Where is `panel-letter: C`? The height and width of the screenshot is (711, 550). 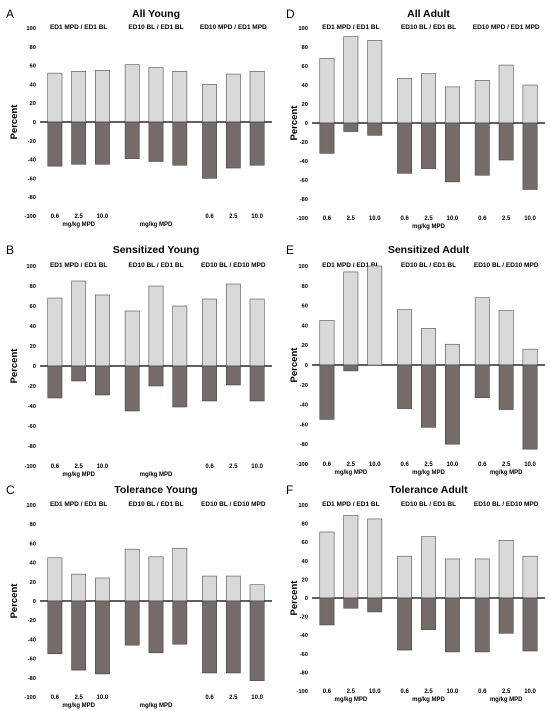 panel-letter: C is located at coordinates (10, 490).